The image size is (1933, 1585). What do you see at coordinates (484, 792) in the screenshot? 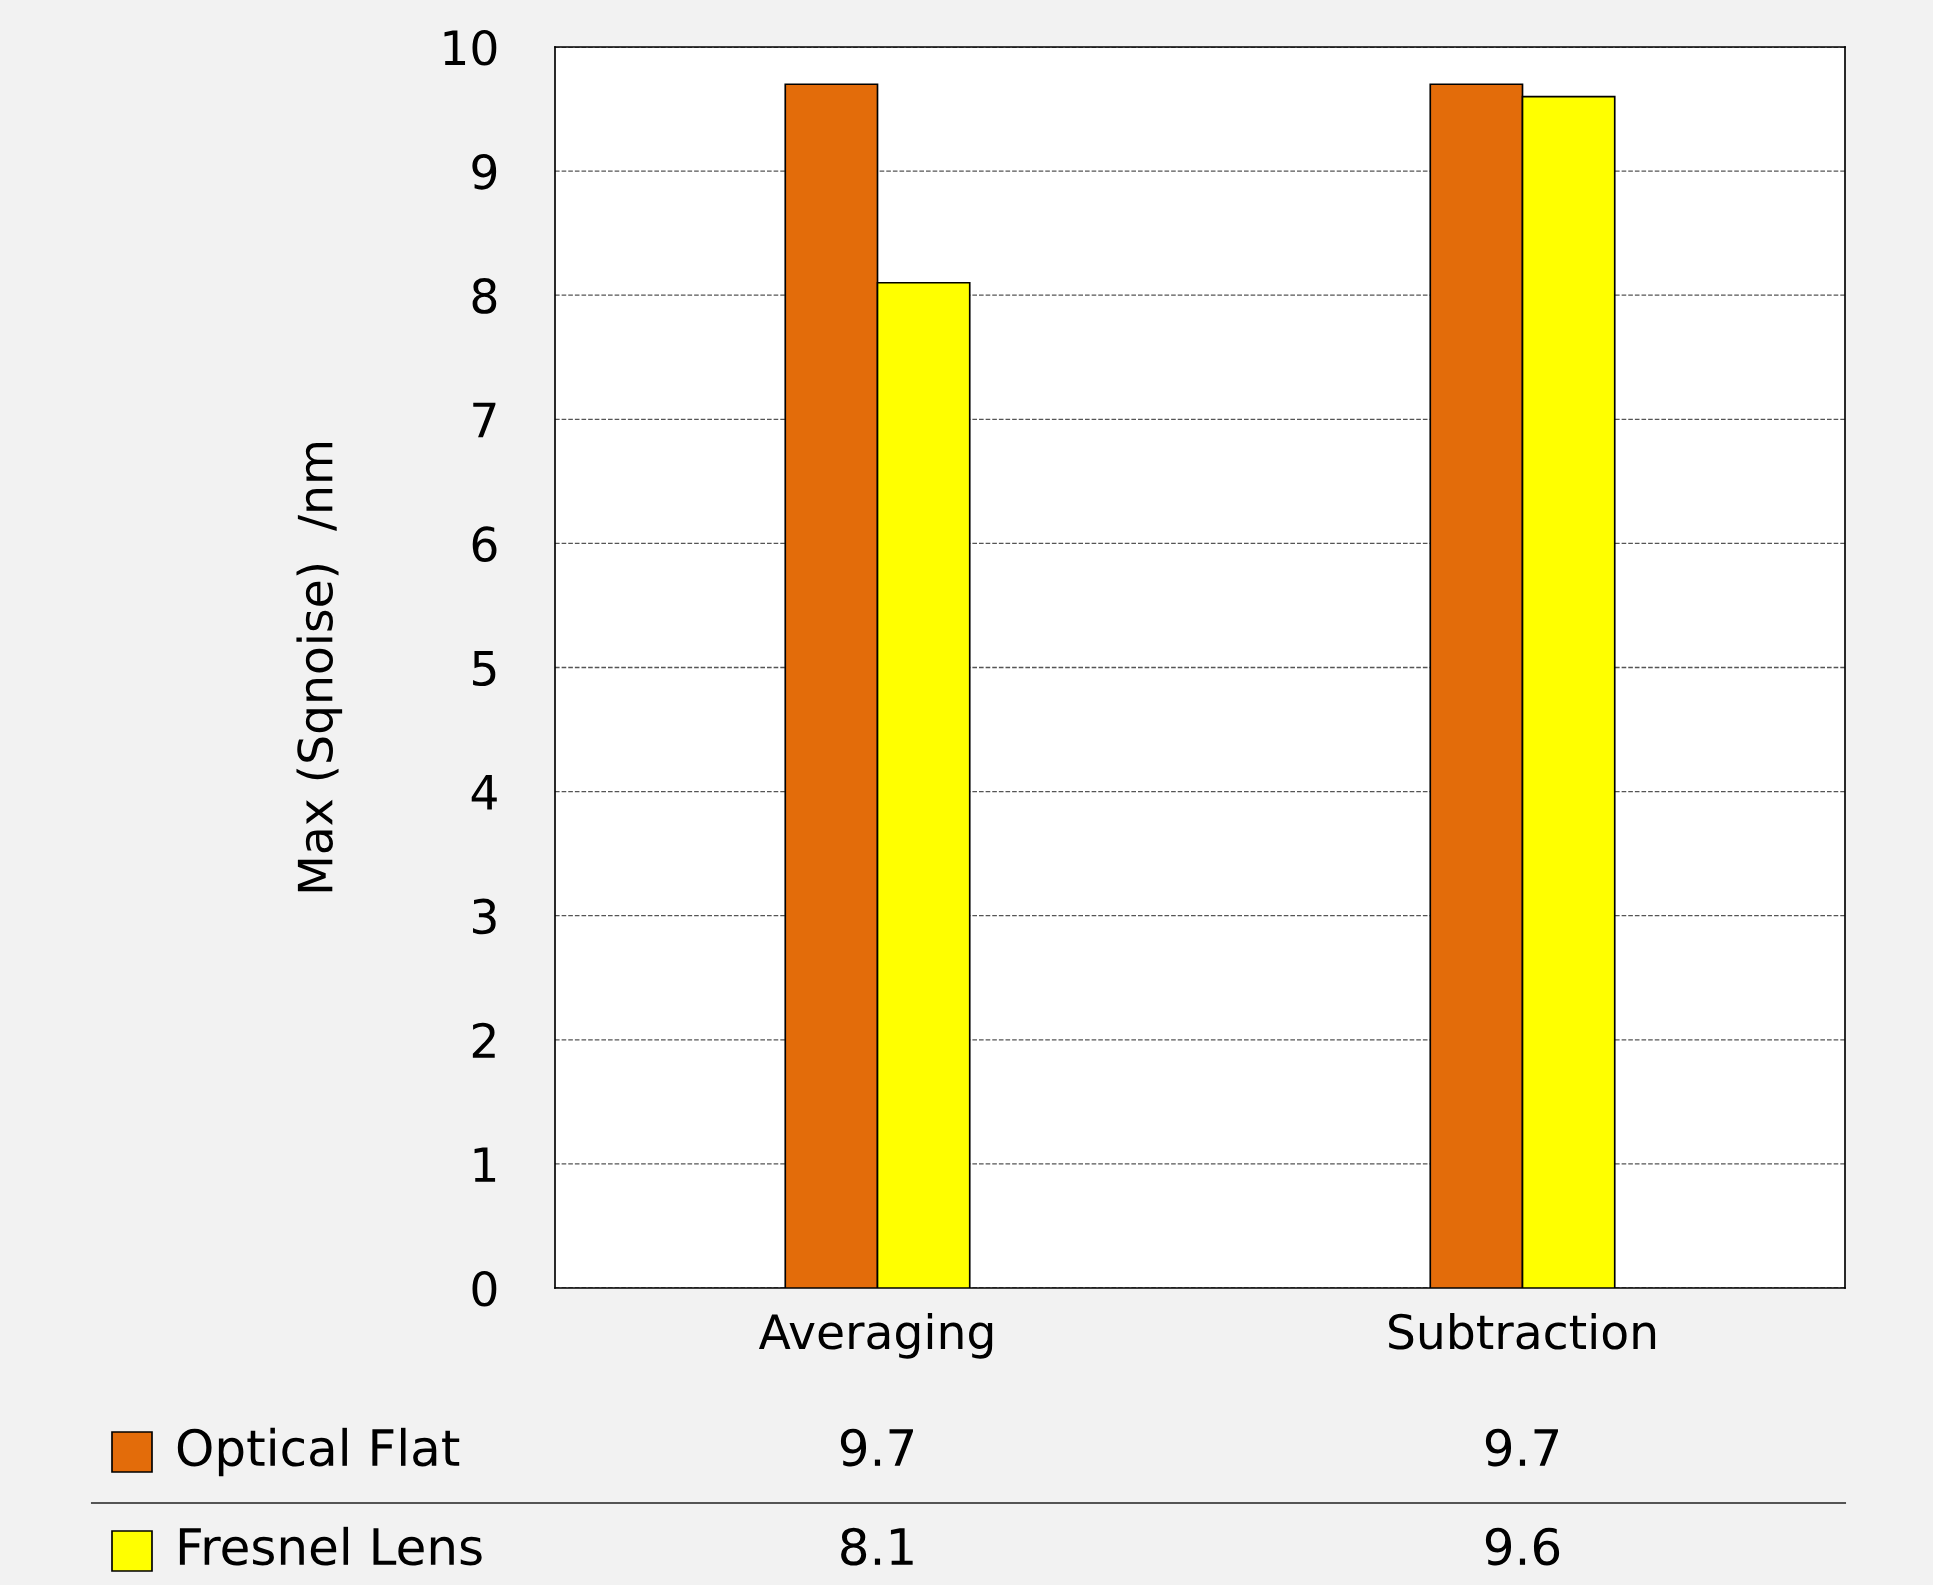
I see `y-tick-label: 4` at bounding box center [484, 792].